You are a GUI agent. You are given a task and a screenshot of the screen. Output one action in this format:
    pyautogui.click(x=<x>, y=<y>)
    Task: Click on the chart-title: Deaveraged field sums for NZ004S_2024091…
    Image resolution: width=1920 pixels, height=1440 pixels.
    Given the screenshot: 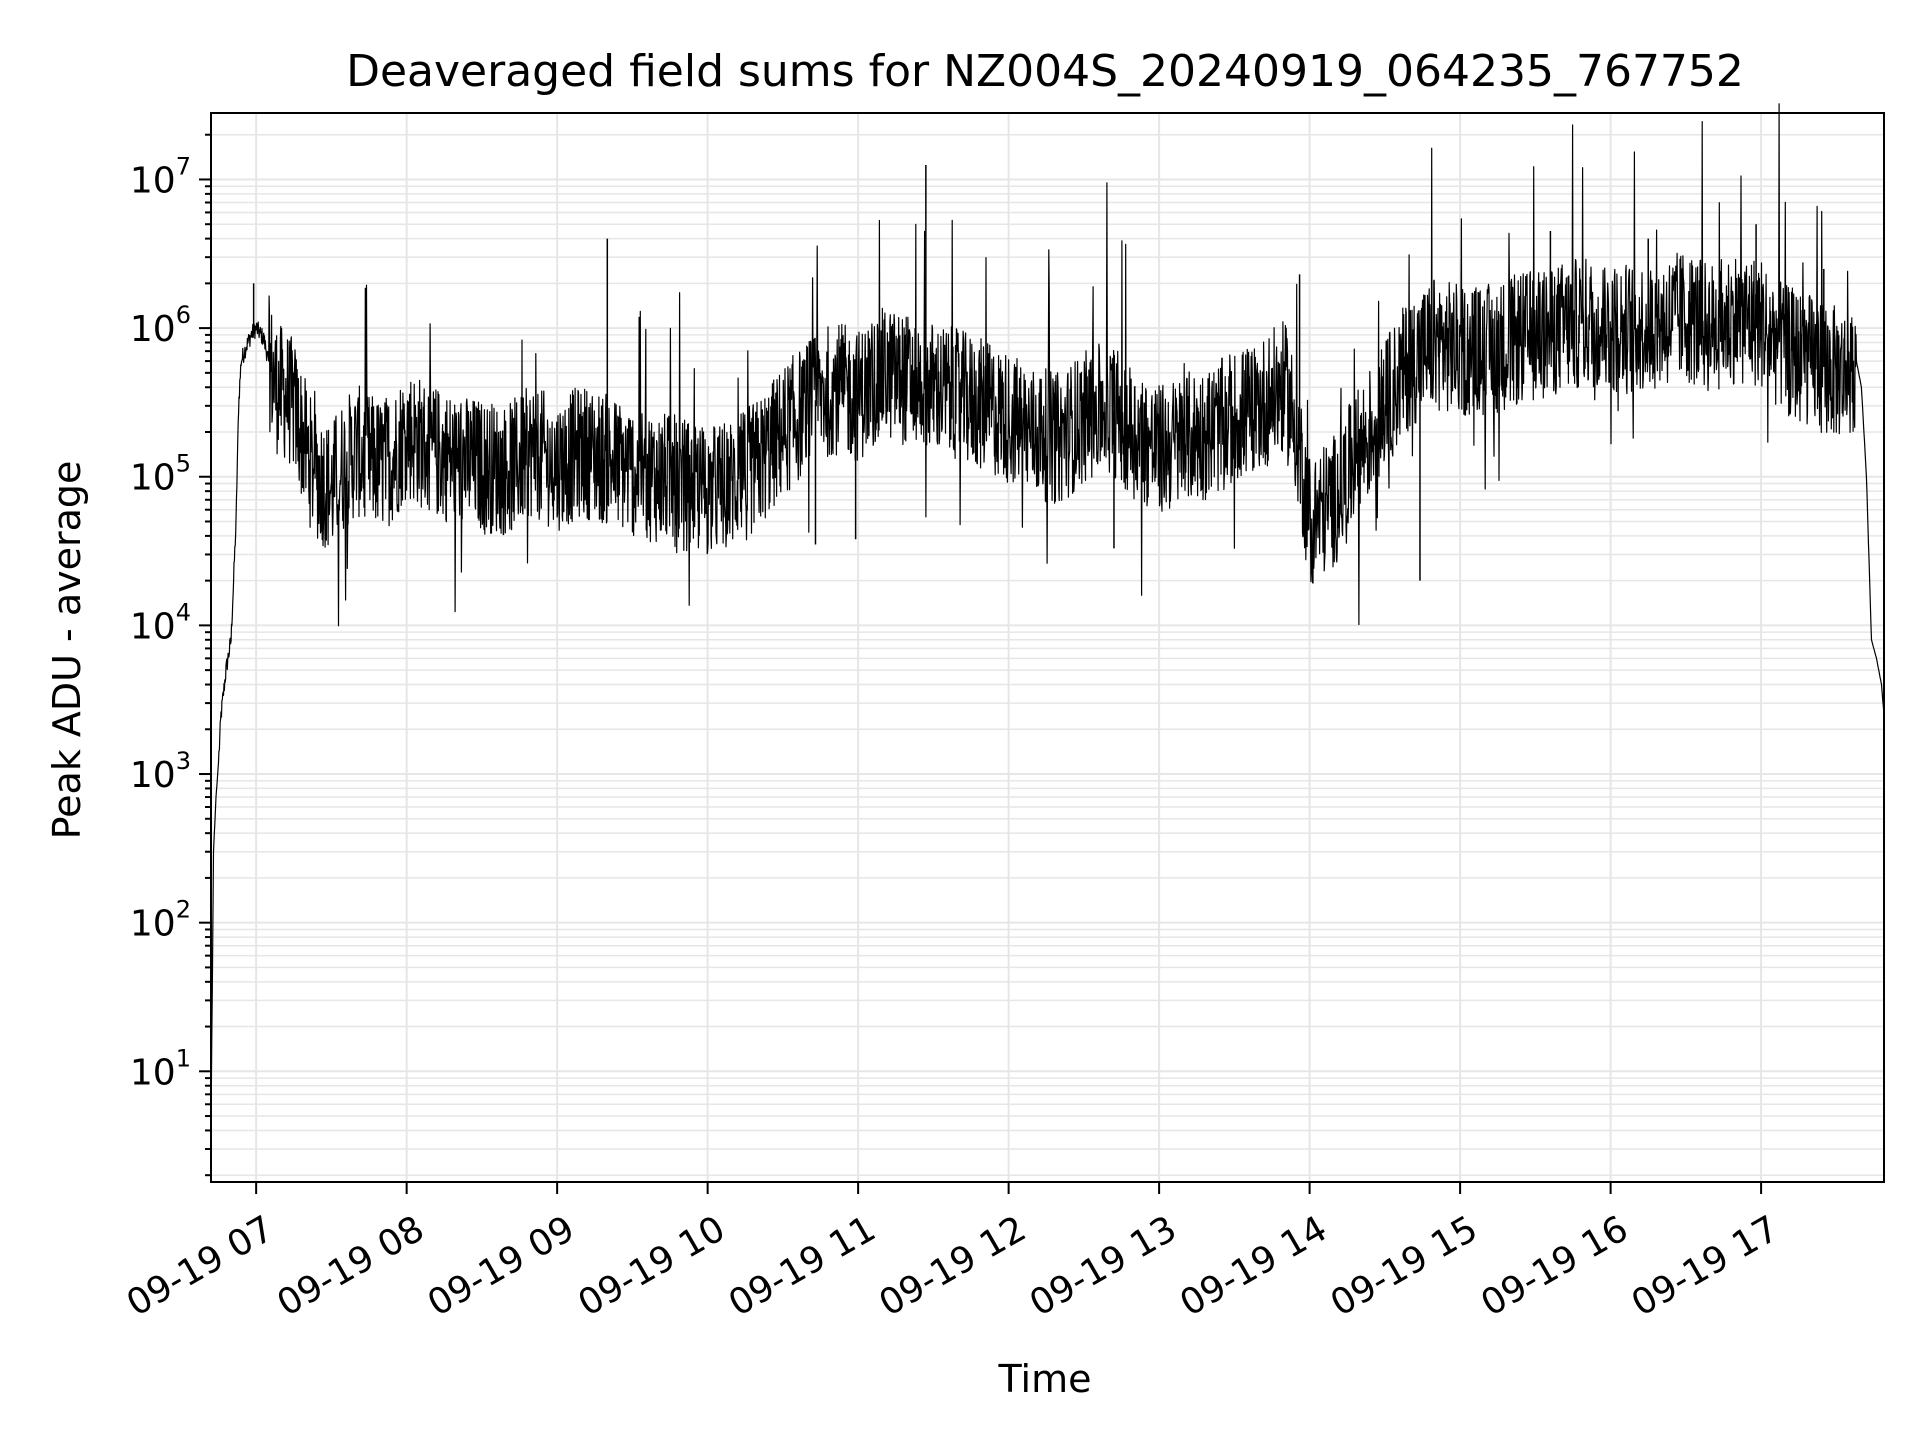 What is the action you would take?
    pyautogui.click(x=1045, y=71)
    